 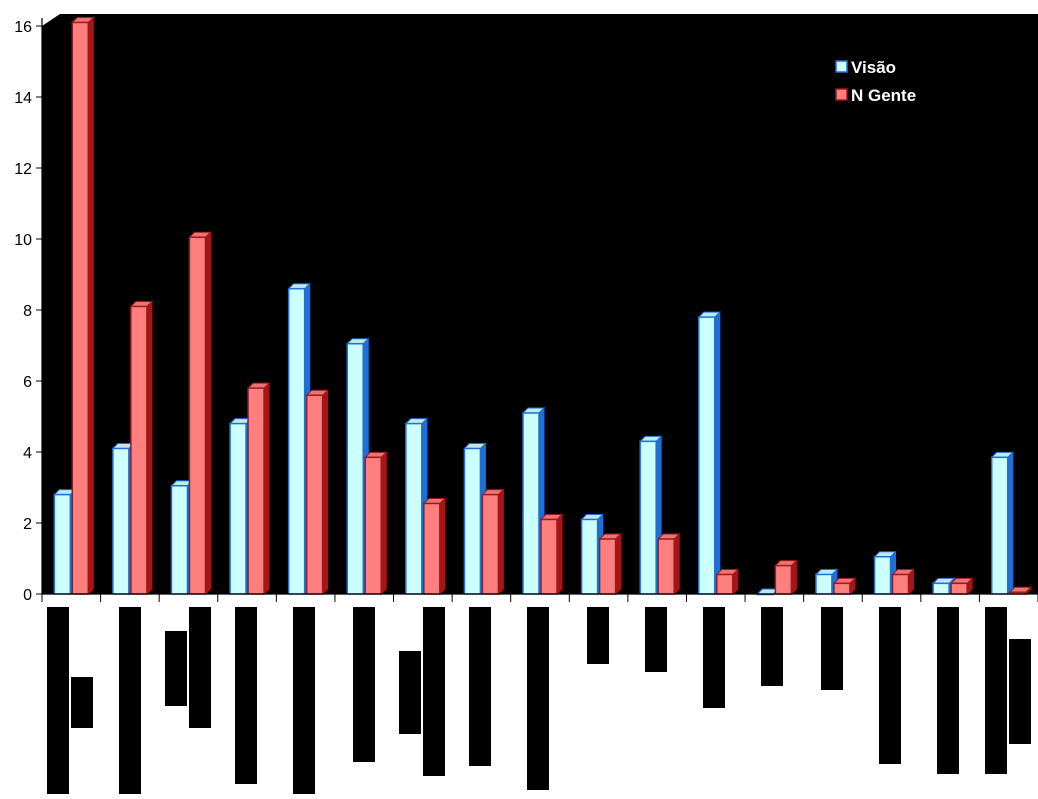 What do you see at coordinates (27, 382) in the screenshot?
I see `y-tick-label: 6` at bounding box center [27, 382].